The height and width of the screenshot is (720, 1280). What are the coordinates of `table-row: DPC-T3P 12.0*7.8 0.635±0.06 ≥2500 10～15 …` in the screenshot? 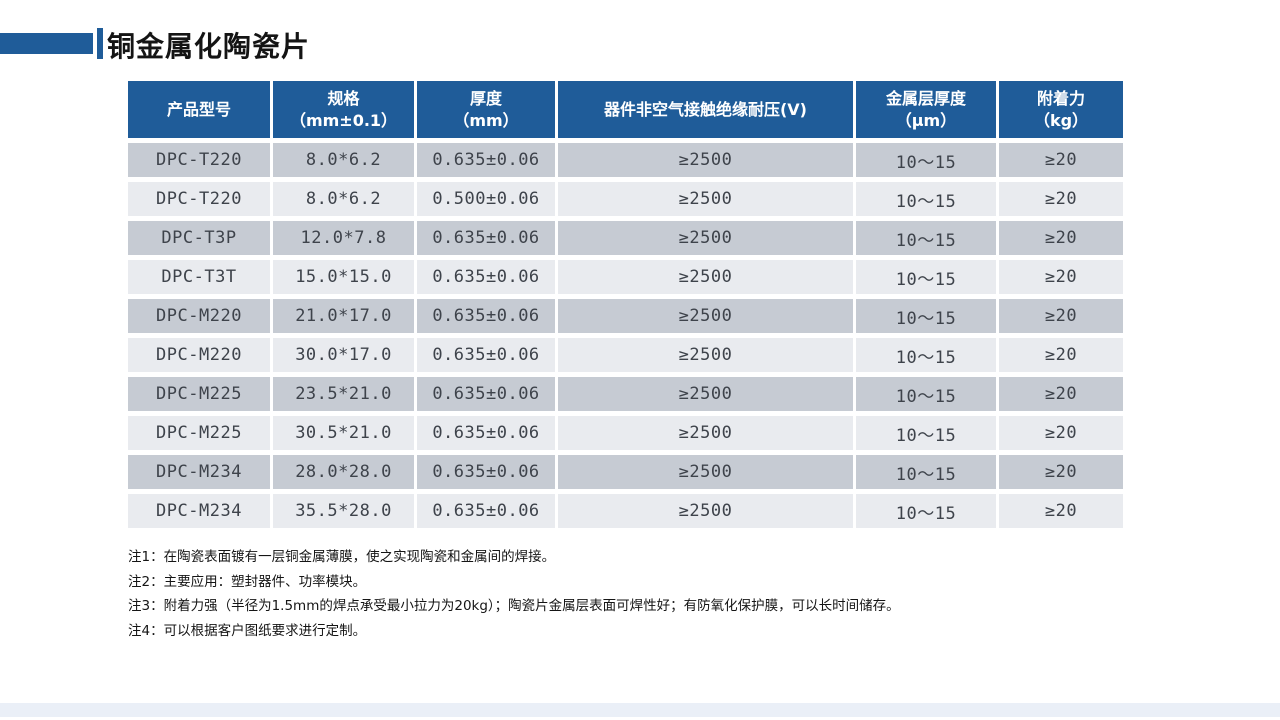 It's located at (625, 238).